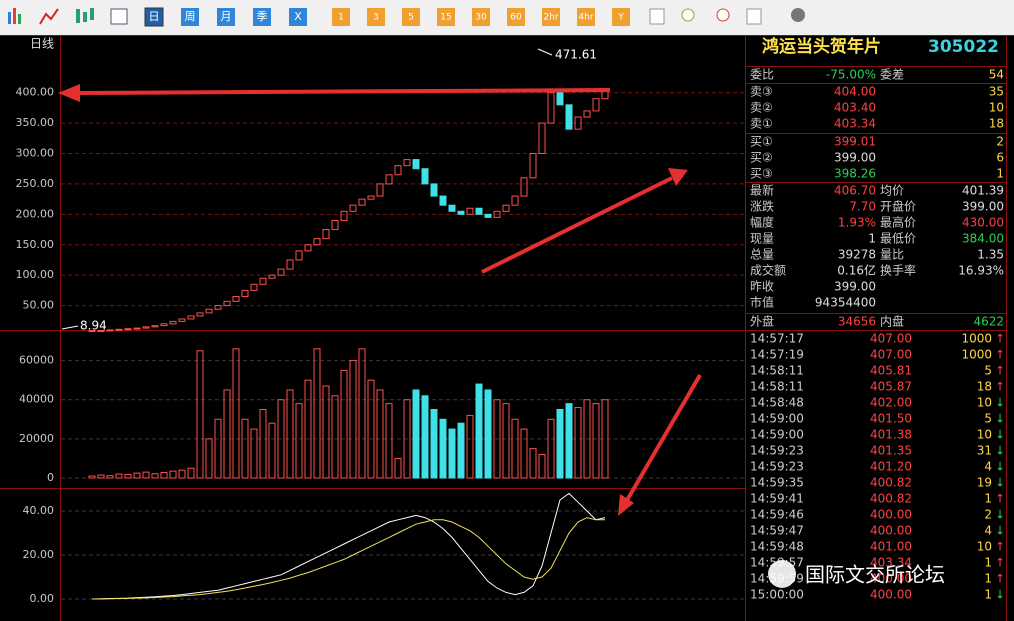  I want to click on interval-button-label: 2hr, so click(550, 18).